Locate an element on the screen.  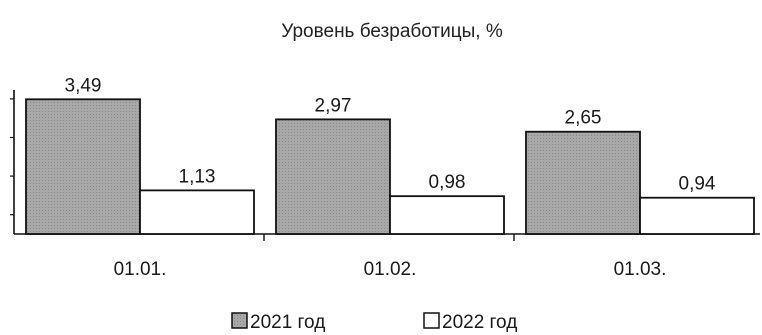
x-tick-labels: 01.01. 01.02. 01.03. is located at coordinates (390, 269).